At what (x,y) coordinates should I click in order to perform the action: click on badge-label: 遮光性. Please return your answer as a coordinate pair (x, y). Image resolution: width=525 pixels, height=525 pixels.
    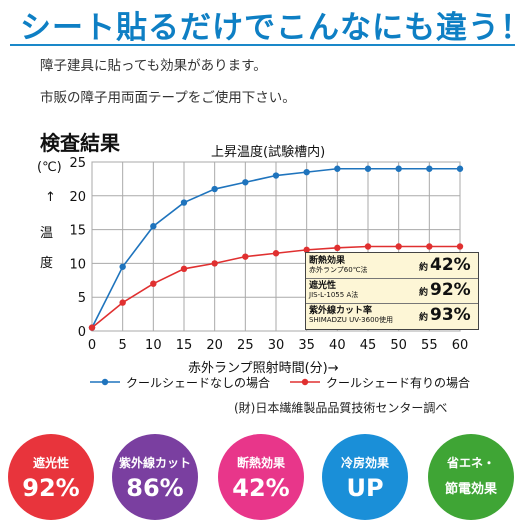
    Looking at the image, I should click on (50, 463).